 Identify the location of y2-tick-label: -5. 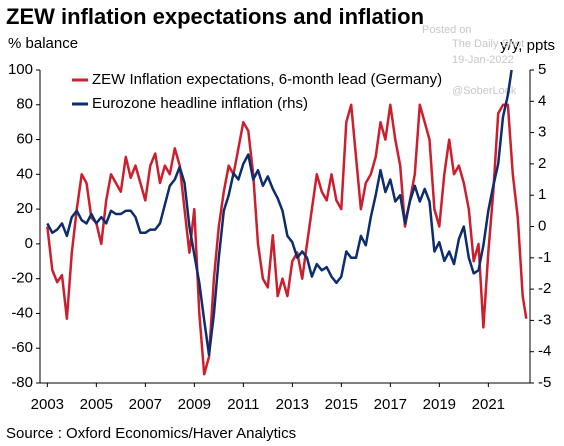
(544, 382).